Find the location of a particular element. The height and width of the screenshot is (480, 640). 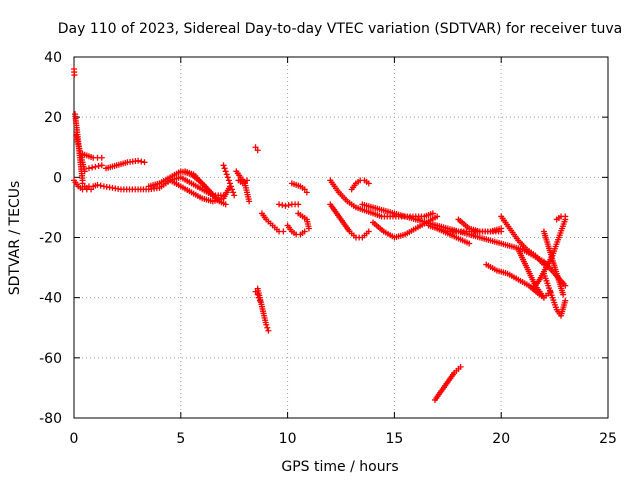

series-t24 is located at coordinates (349, 221).